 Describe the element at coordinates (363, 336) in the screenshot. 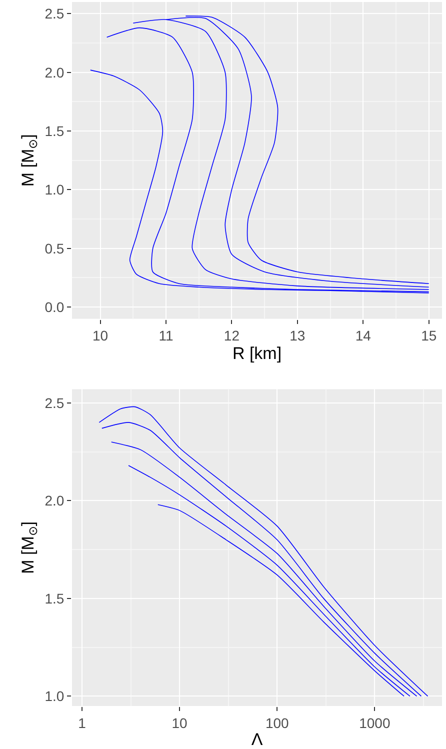

I see `x-tick-label: 14` at that location.